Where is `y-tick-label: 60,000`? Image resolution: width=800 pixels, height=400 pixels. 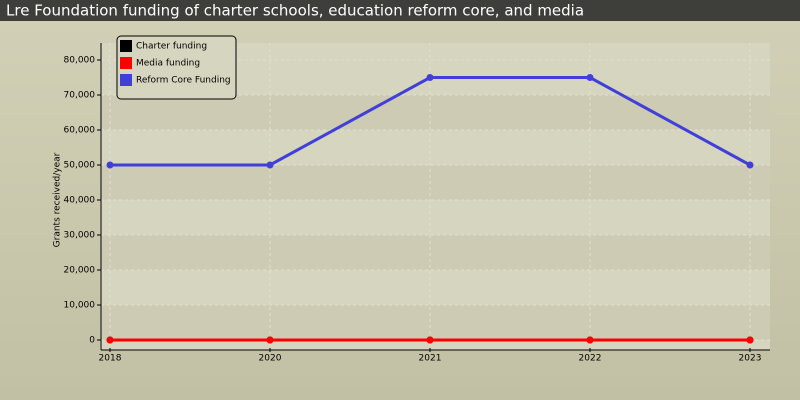
y-tick-label: 60,000 is located at coordinates (80, 131).